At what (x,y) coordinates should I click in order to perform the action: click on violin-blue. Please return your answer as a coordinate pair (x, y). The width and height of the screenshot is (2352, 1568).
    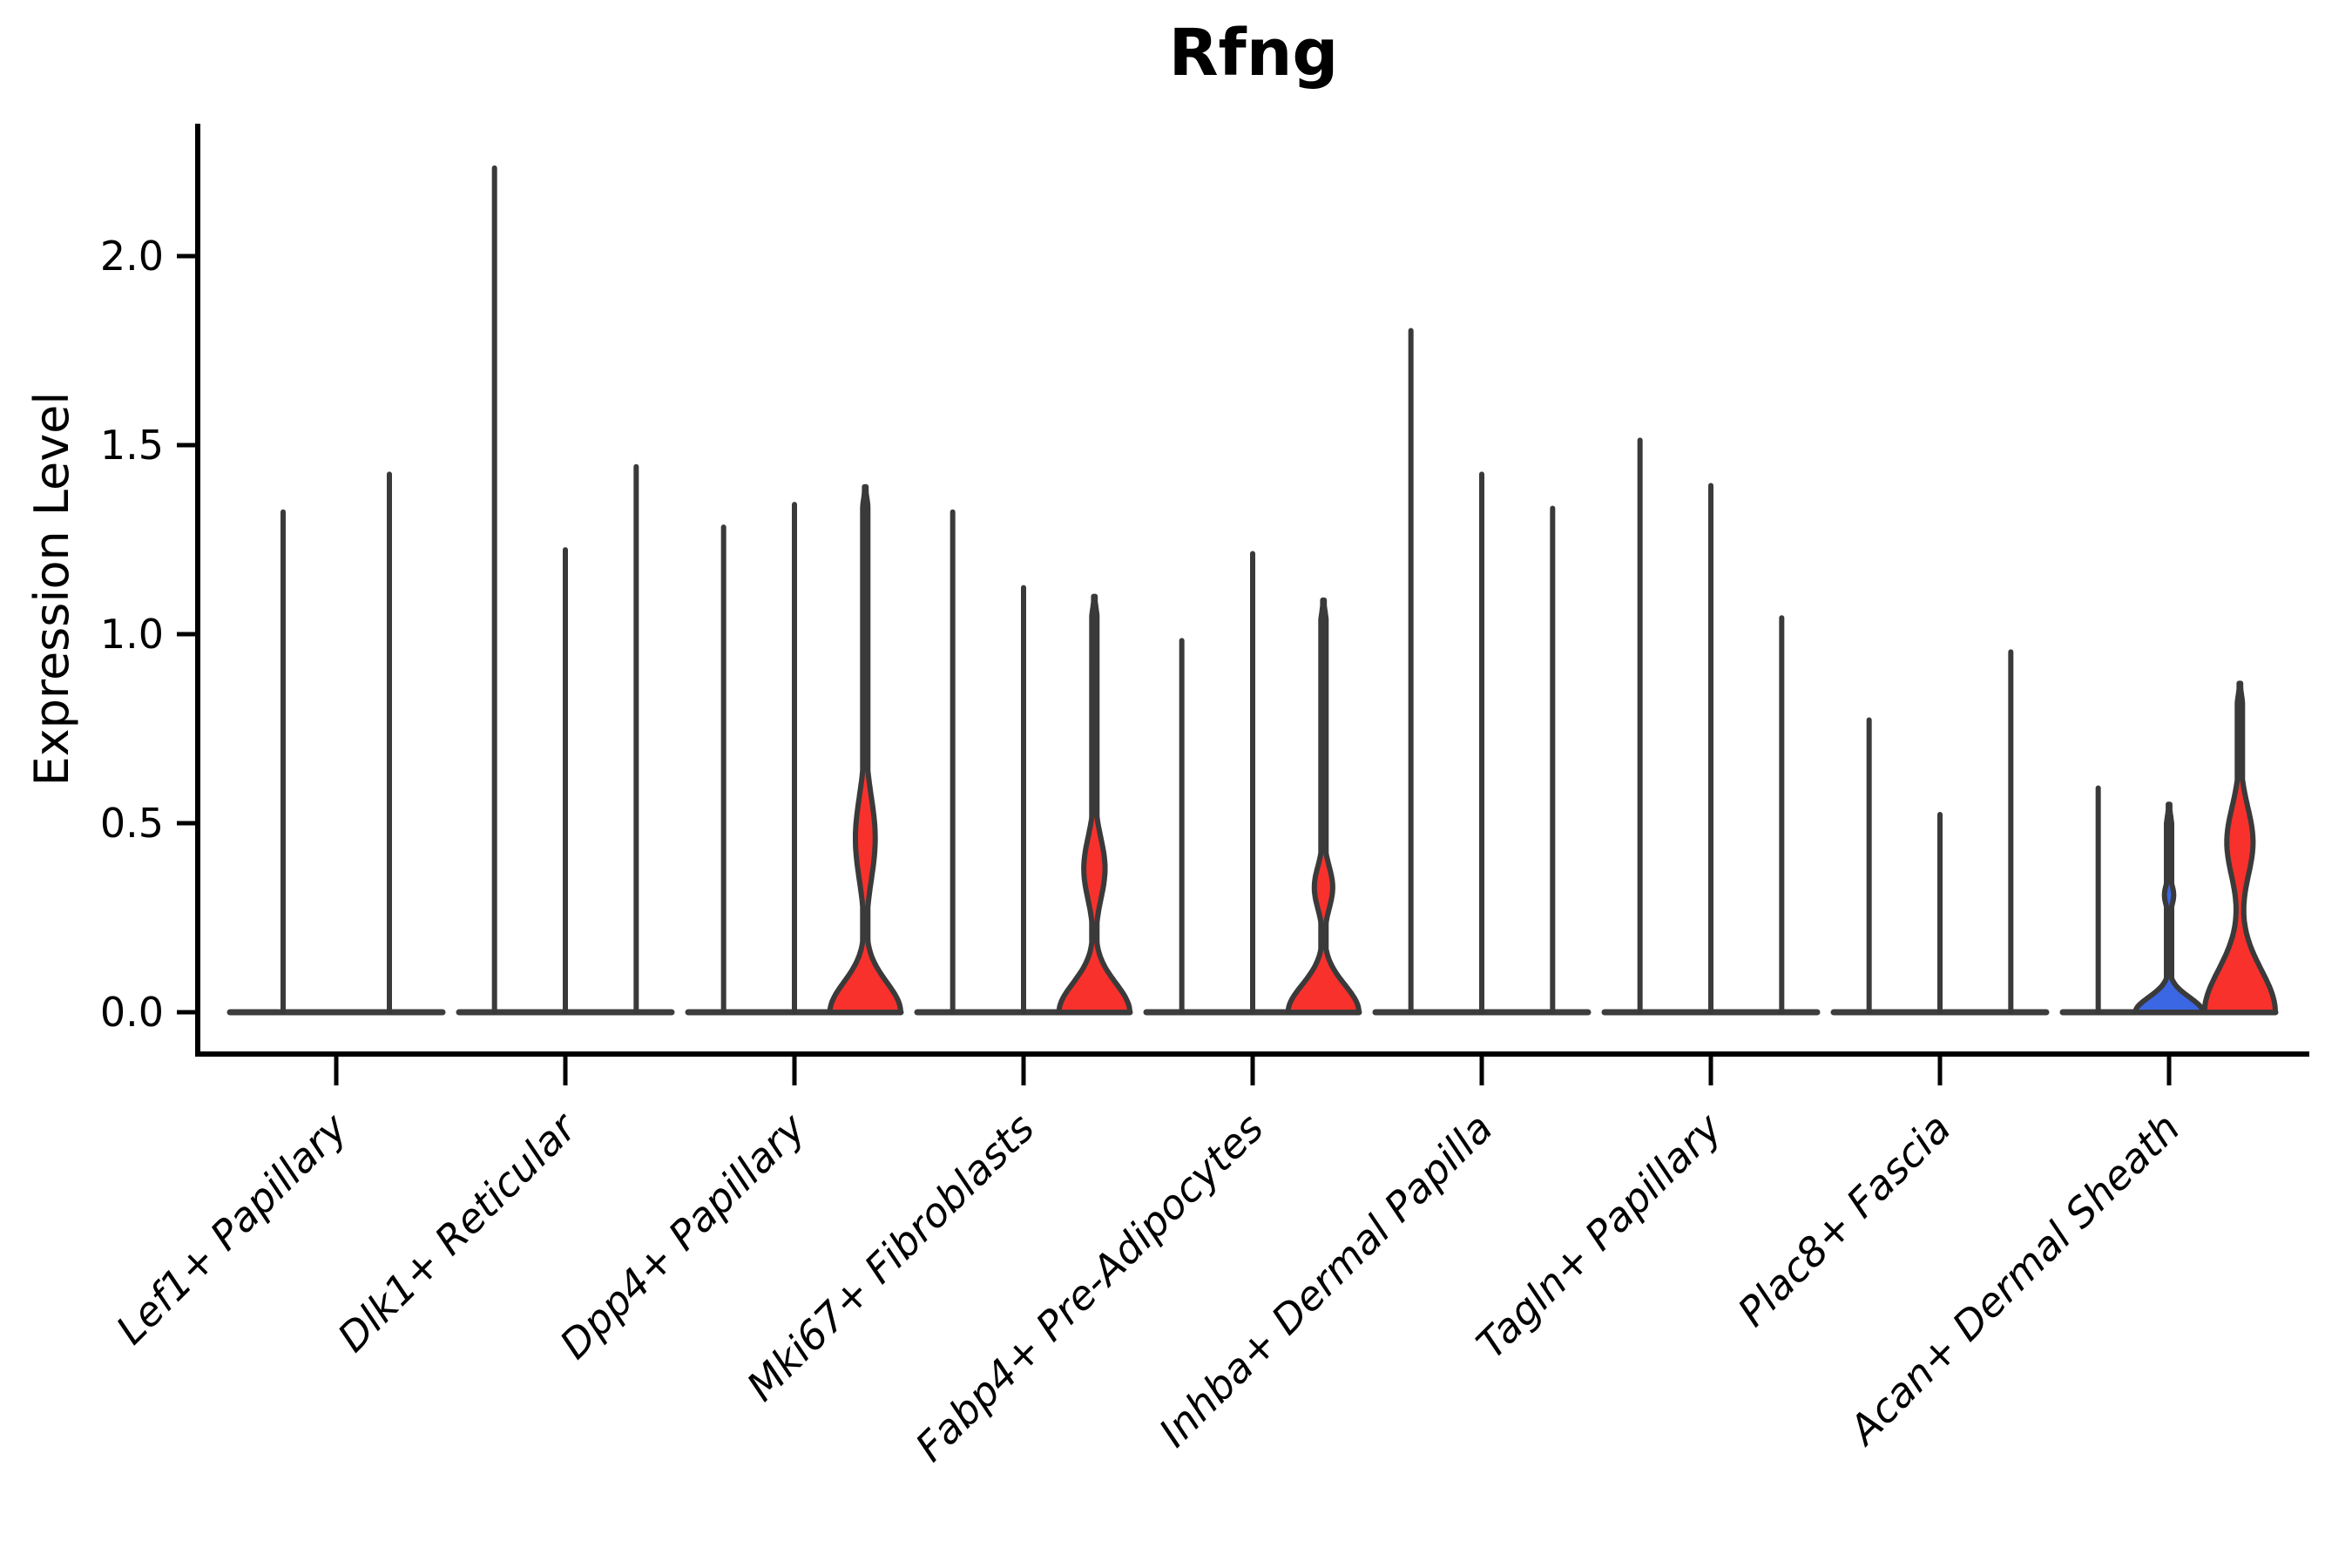
    Looking at the image, I should click on (2169, 908).